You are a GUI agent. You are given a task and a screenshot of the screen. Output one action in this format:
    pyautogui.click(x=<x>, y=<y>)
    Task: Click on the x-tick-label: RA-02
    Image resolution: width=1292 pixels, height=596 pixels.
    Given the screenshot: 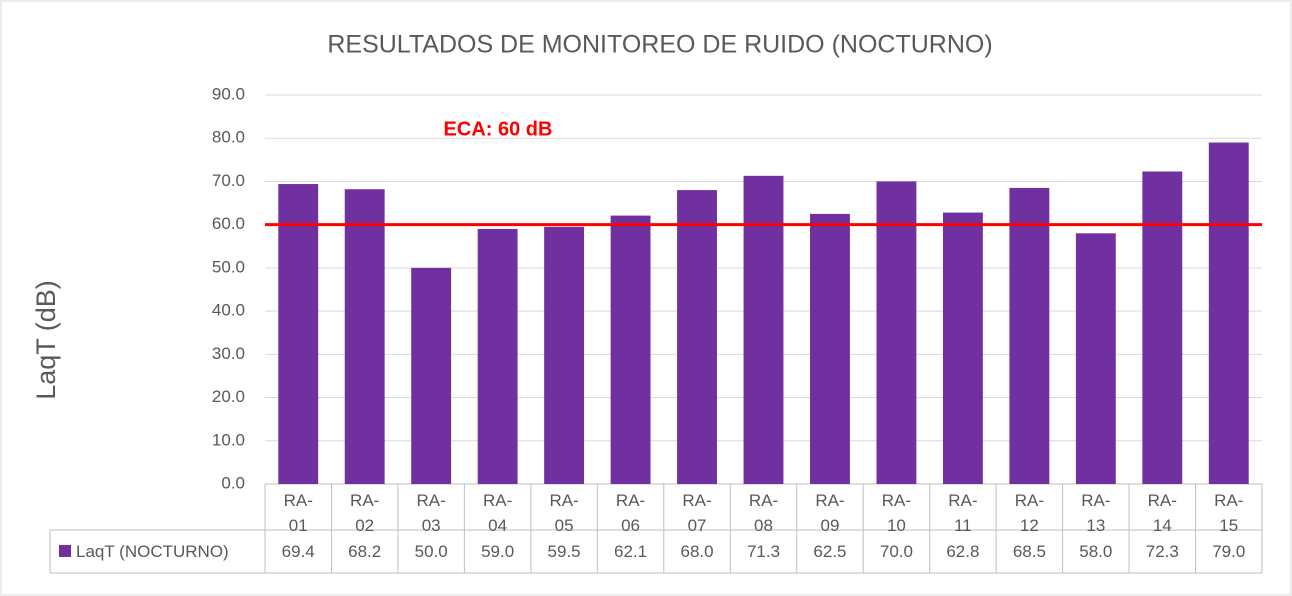 What is the action you would take?
    pyautogui.click(x=365, y=513)
    